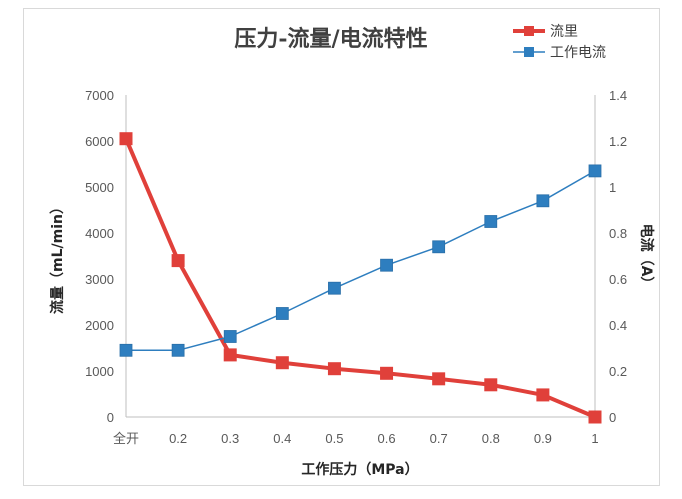 Image resolution: width=682 pixels, height=499 pixels. I want to click on y2-tick-label: 0.2, so click(618, 371).